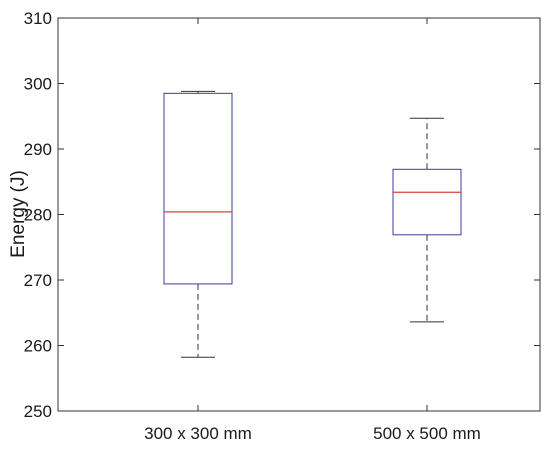 Image resolution: width=550 pixels, height=455 pixels. I want to click on y-tick-label: 250, so click(38, 411).